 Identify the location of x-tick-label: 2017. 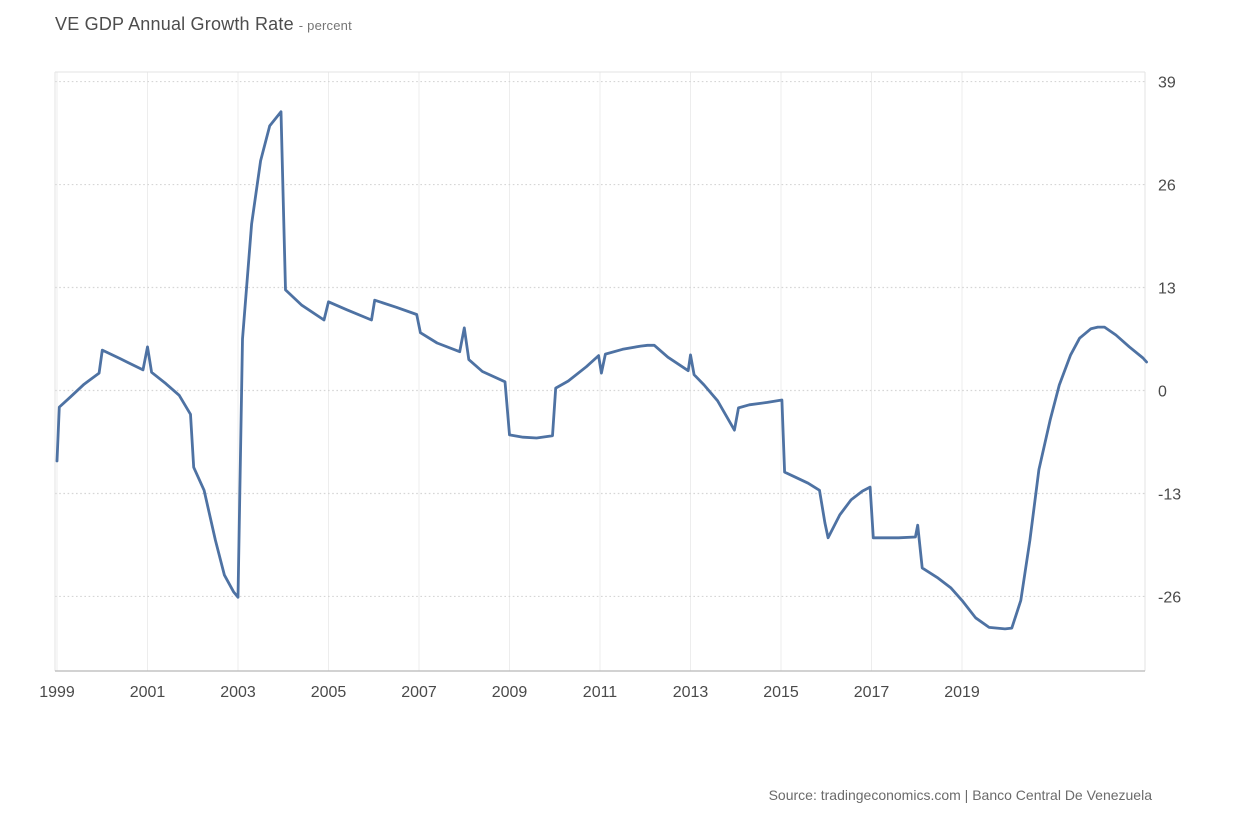
(872, 692).